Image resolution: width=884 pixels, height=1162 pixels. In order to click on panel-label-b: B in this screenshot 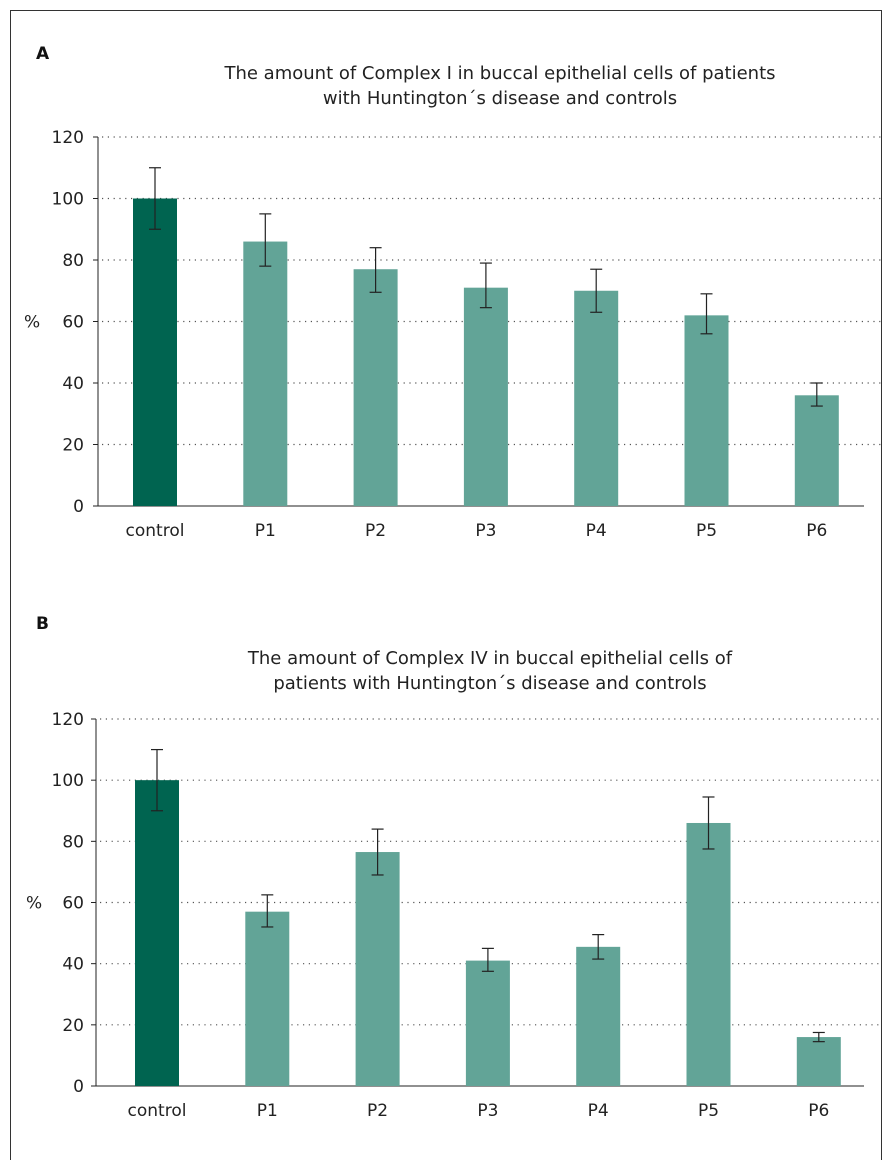, I will do `click(42, 624)`.